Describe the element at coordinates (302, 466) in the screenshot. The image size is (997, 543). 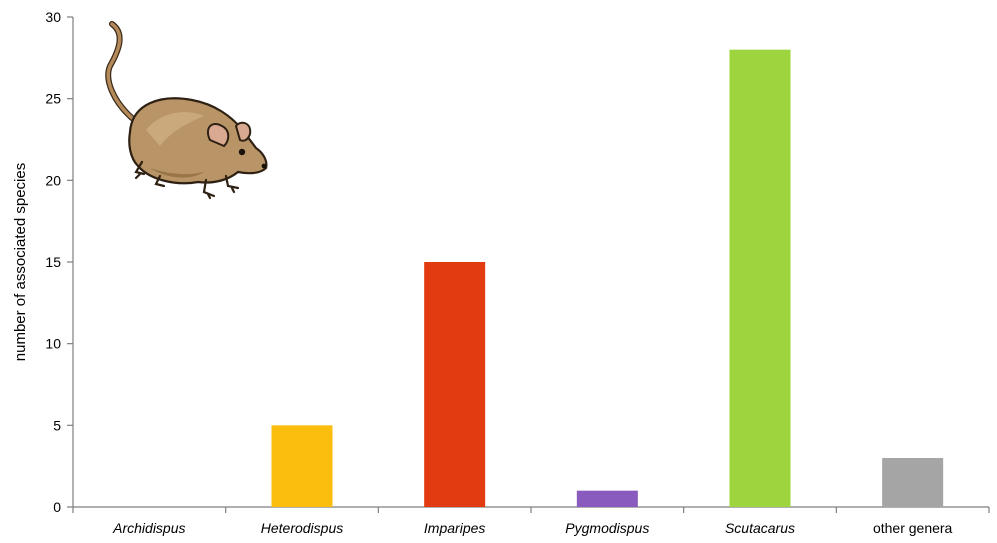
I see `bar-heterodispus` at that location.